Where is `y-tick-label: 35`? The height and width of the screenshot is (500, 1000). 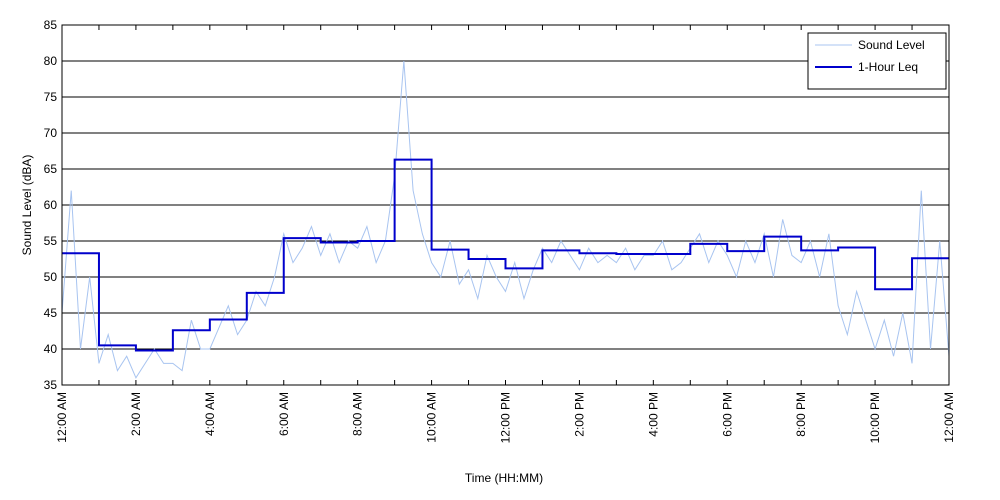 y-tick-label: 35 is located at coordinates (51, 385).